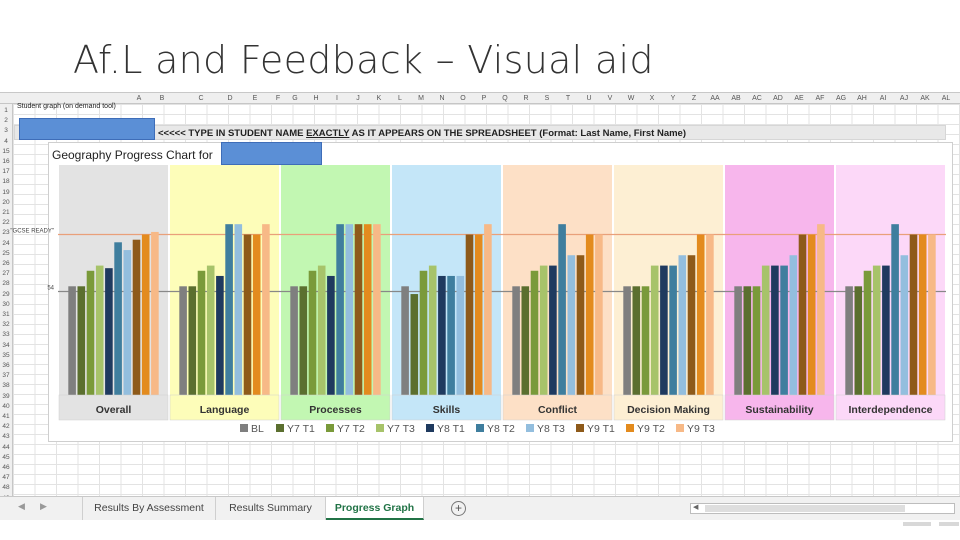  Describe the element at coordinates (715, 98) in the screenshot. I see `column-letter-aa: AA` at that location.